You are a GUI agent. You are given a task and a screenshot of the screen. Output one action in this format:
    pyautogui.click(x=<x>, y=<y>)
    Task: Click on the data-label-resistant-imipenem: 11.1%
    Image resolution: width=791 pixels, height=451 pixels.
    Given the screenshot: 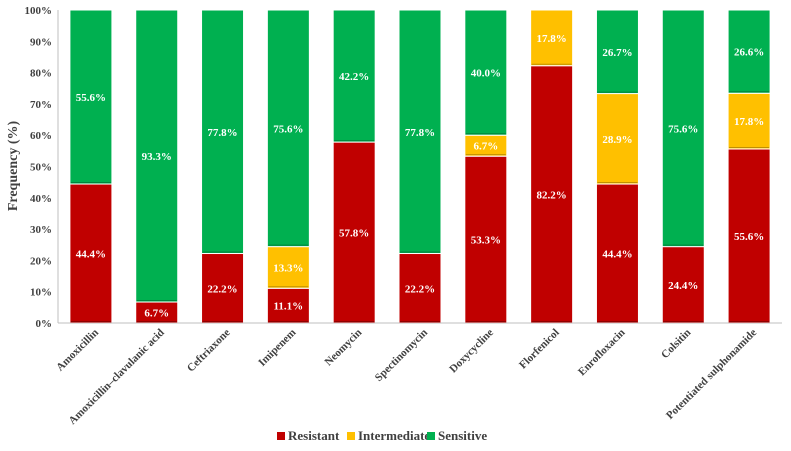 What is the action you would take?
    pyautogui.click(x=289, y=307)
    